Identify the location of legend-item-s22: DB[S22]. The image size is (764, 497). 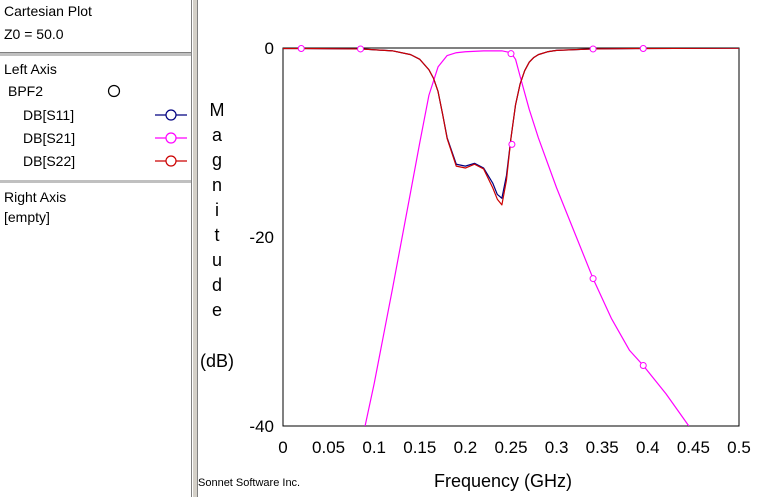
(95, 161).